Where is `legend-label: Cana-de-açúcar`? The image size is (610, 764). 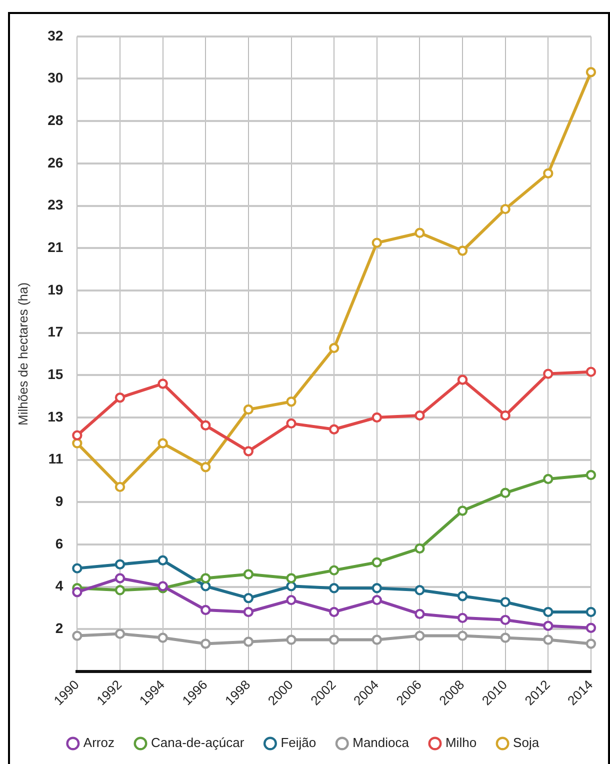
legend-label: Cana-de-açúcar is located at coordinates (197, 742).